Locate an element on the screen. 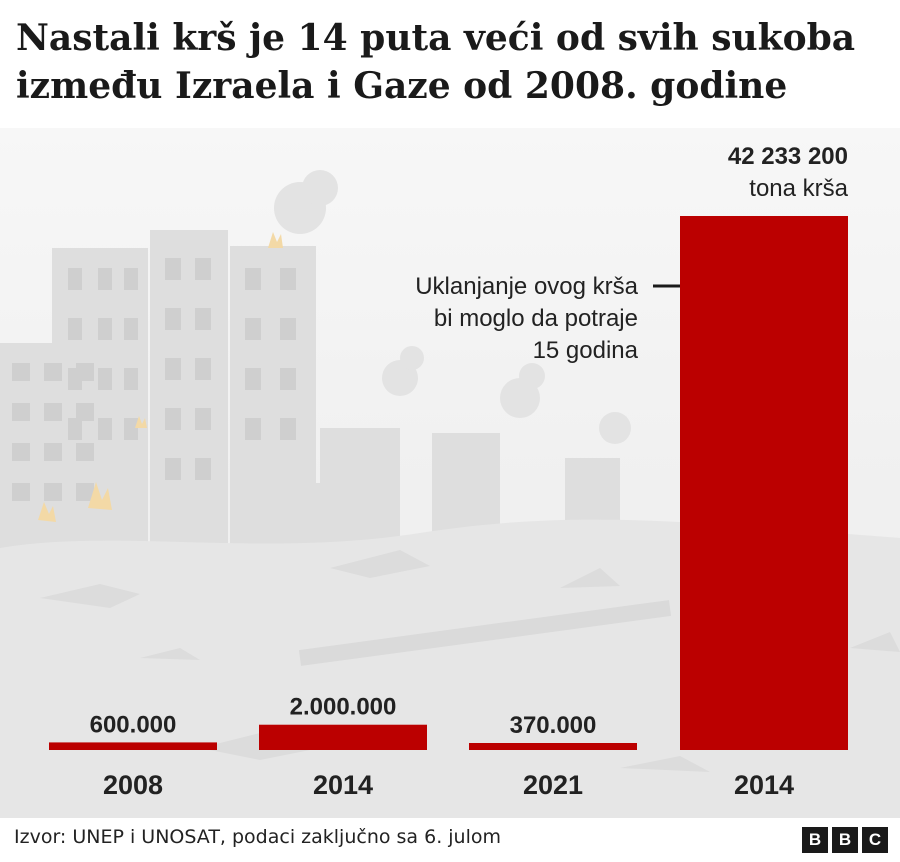 The height and width of the screenshot is (862, 900). annotation-text: Uklanjanje ovog krša is located at coordinates (526, 286).